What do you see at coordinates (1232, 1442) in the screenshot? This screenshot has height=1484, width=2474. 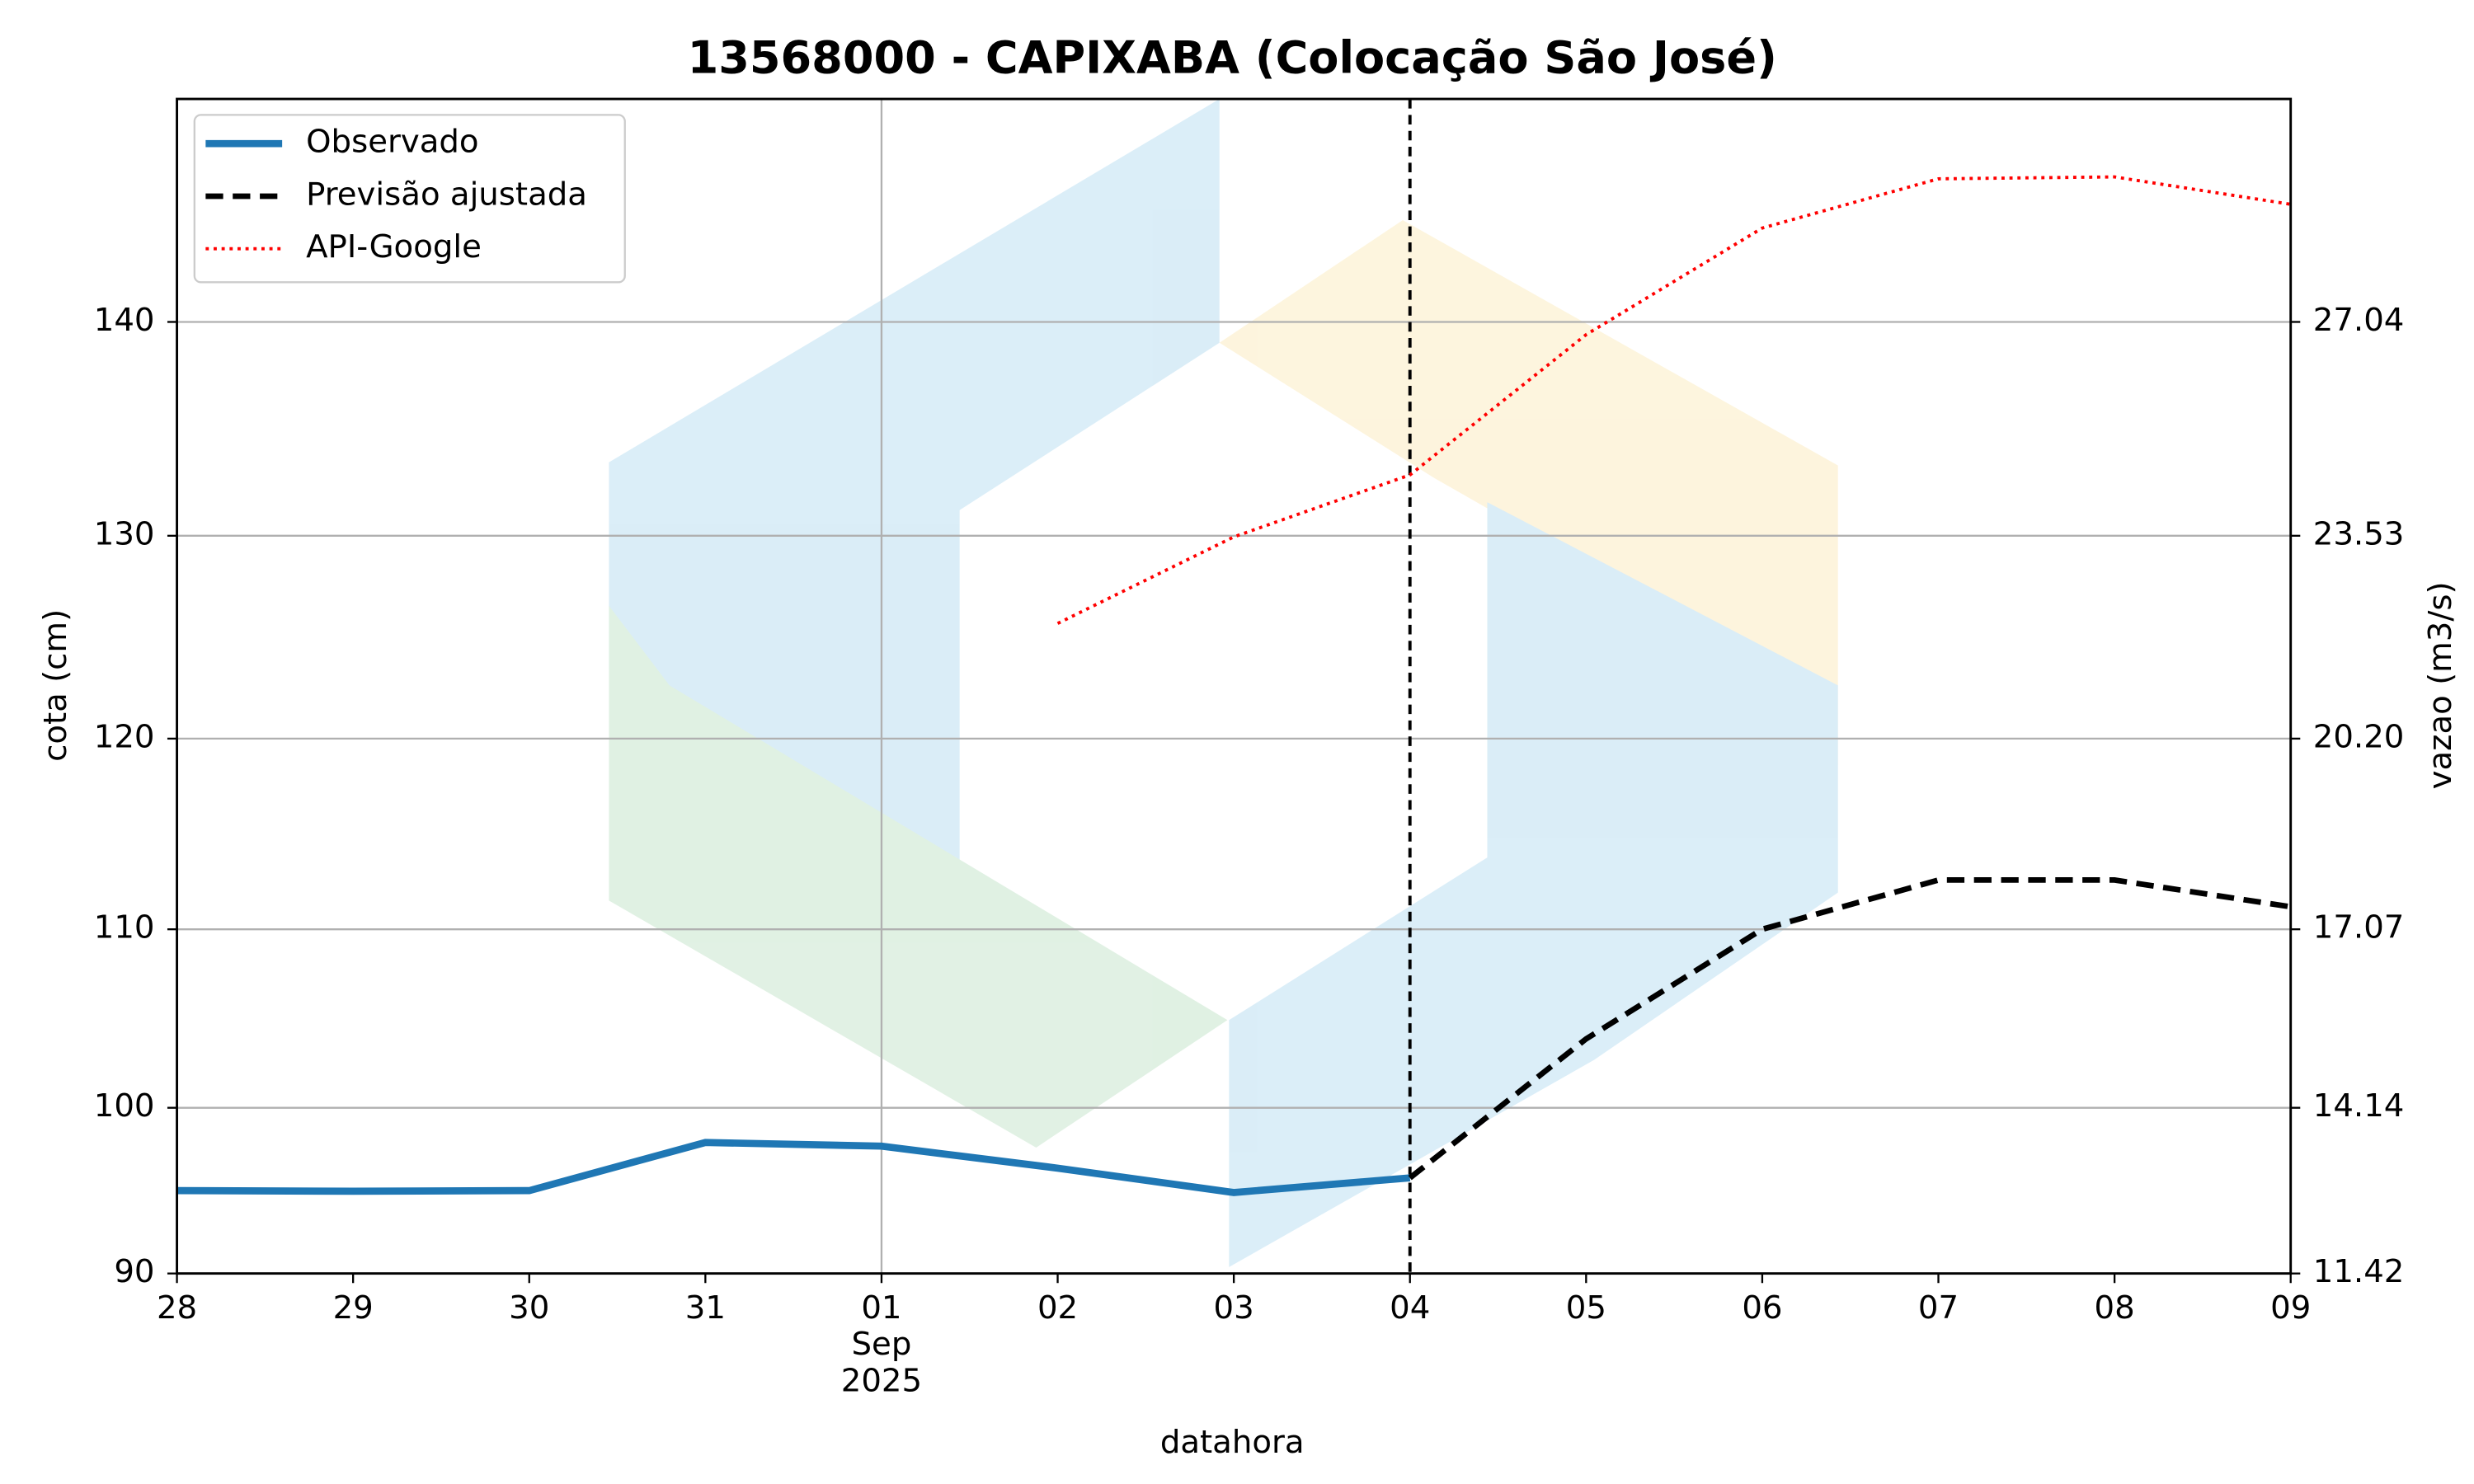 I see `x-axis-label: datahora` at bounding box center [1232, 1442].